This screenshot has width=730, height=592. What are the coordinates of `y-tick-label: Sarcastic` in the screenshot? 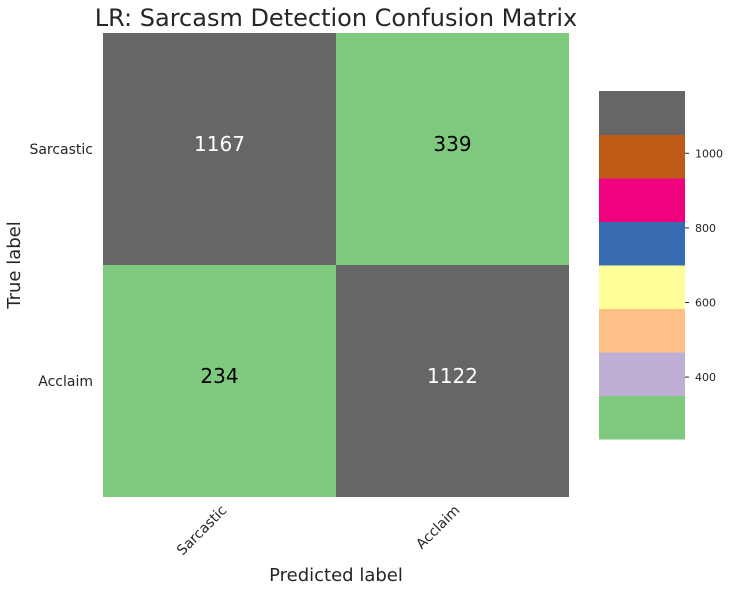 It's located at (61, 150).